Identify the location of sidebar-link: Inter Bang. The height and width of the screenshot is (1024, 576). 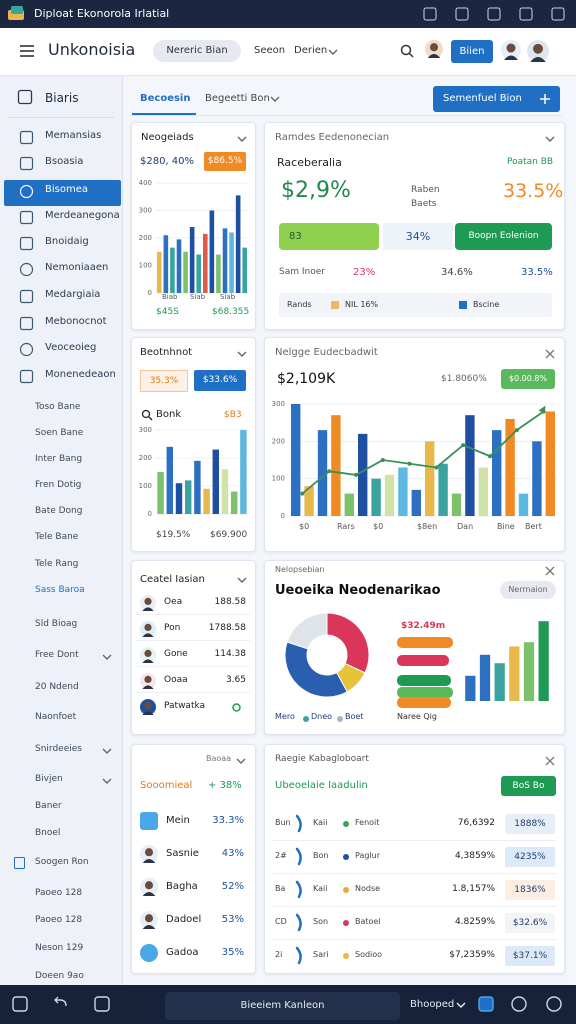
(59, 459).